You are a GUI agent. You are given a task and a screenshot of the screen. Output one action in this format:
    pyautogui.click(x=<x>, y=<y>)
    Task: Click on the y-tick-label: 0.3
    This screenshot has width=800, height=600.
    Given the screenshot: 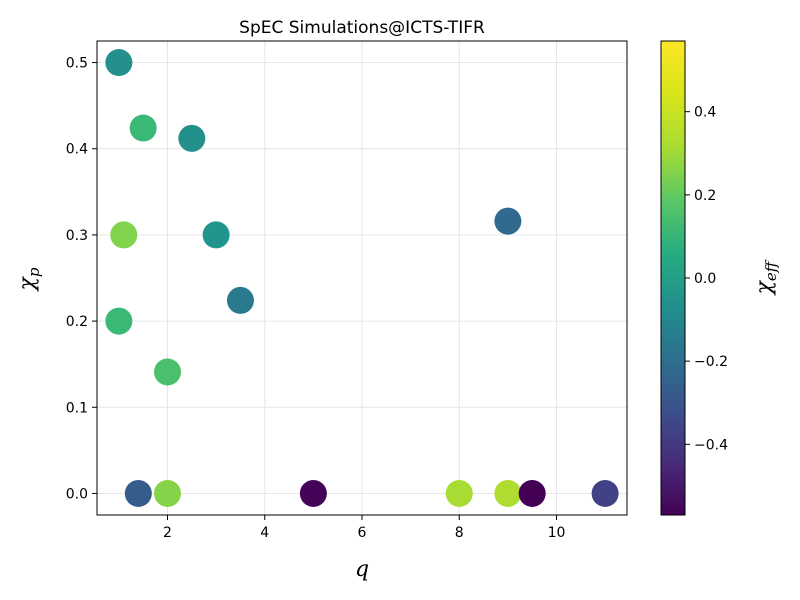 What is the action you would take?
    pyautogui.click(x=77, y=236)
    